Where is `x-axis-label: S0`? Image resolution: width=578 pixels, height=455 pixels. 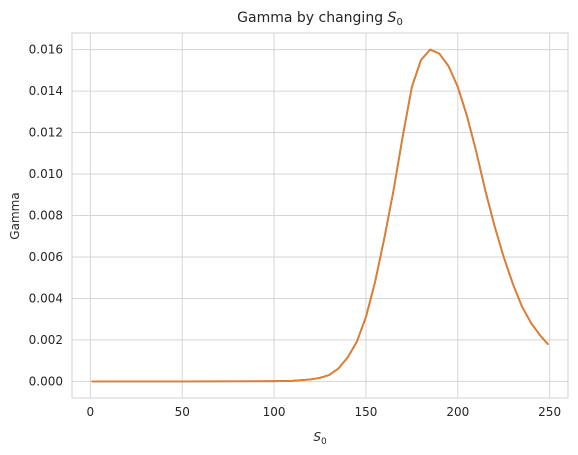 x-axis-label: S0 is located at coordinates (320, 438).